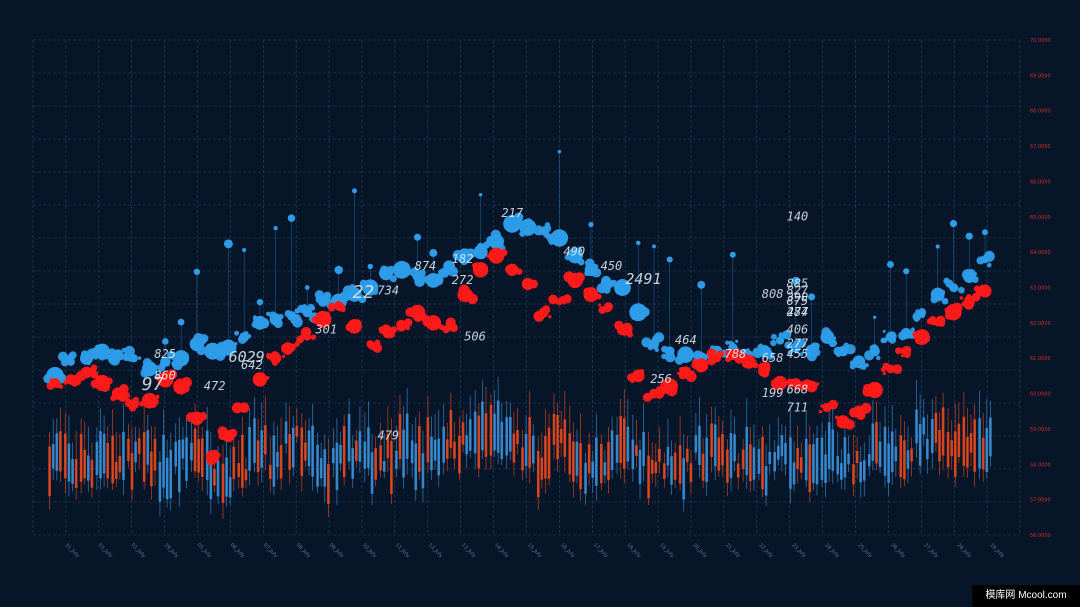 The height and width of the screenshot is (607, 1080). Describe the element at coordinates (798, 301) in the screenshot. I see `annotation-label: 875` at that location.